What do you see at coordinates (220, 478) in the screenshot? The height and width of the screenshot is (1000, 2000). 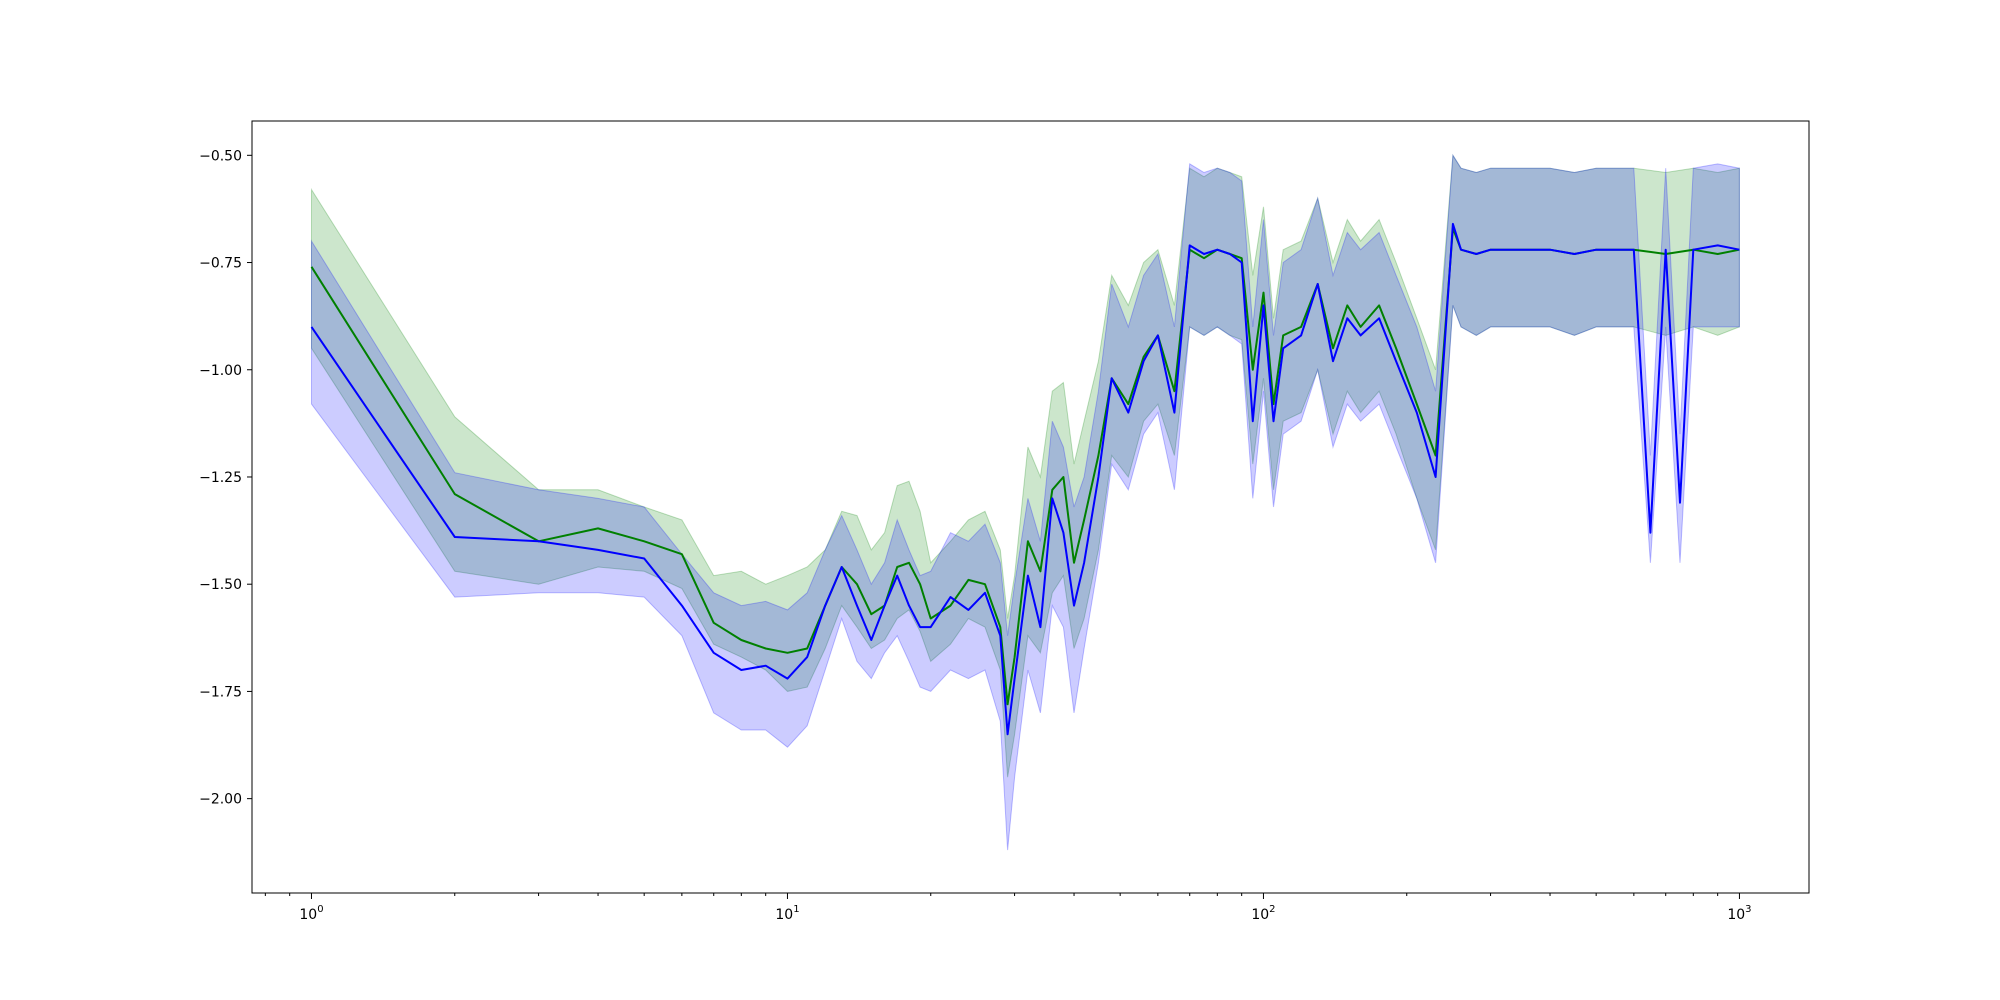 I see `y-tick-label: −1.25` at bounding box center [220, 478].